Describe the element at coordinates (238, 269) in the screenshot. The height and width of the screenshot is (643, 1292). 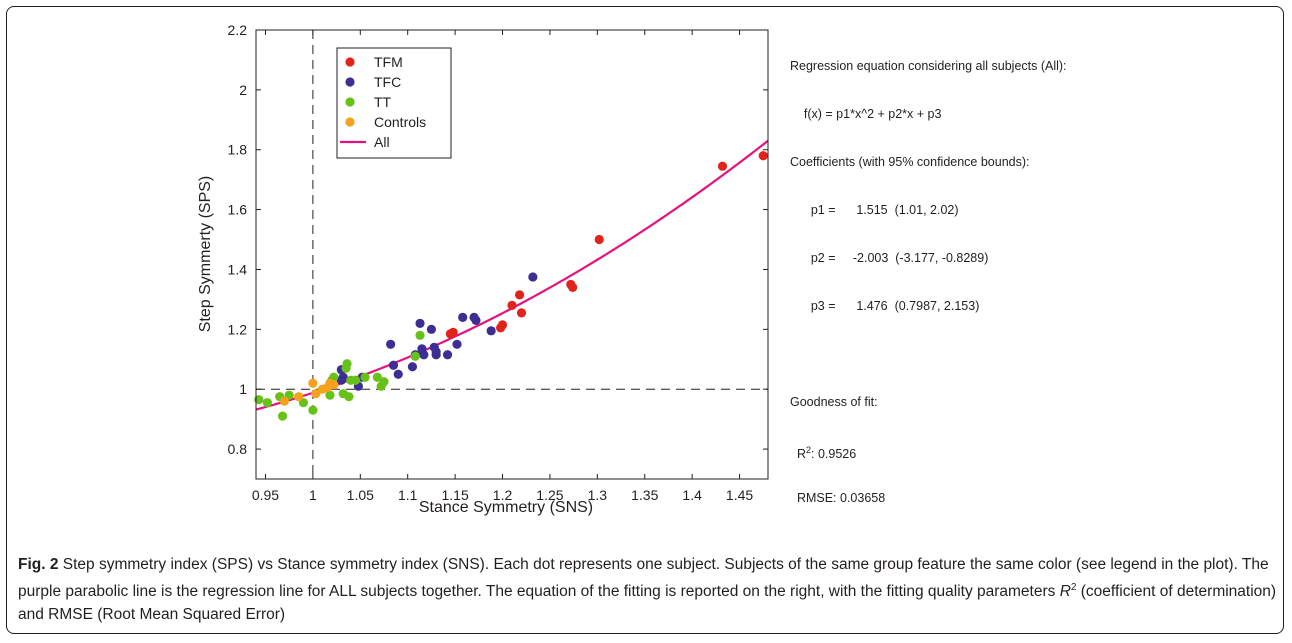
I see `y-tick-label: 1.4` at that location.